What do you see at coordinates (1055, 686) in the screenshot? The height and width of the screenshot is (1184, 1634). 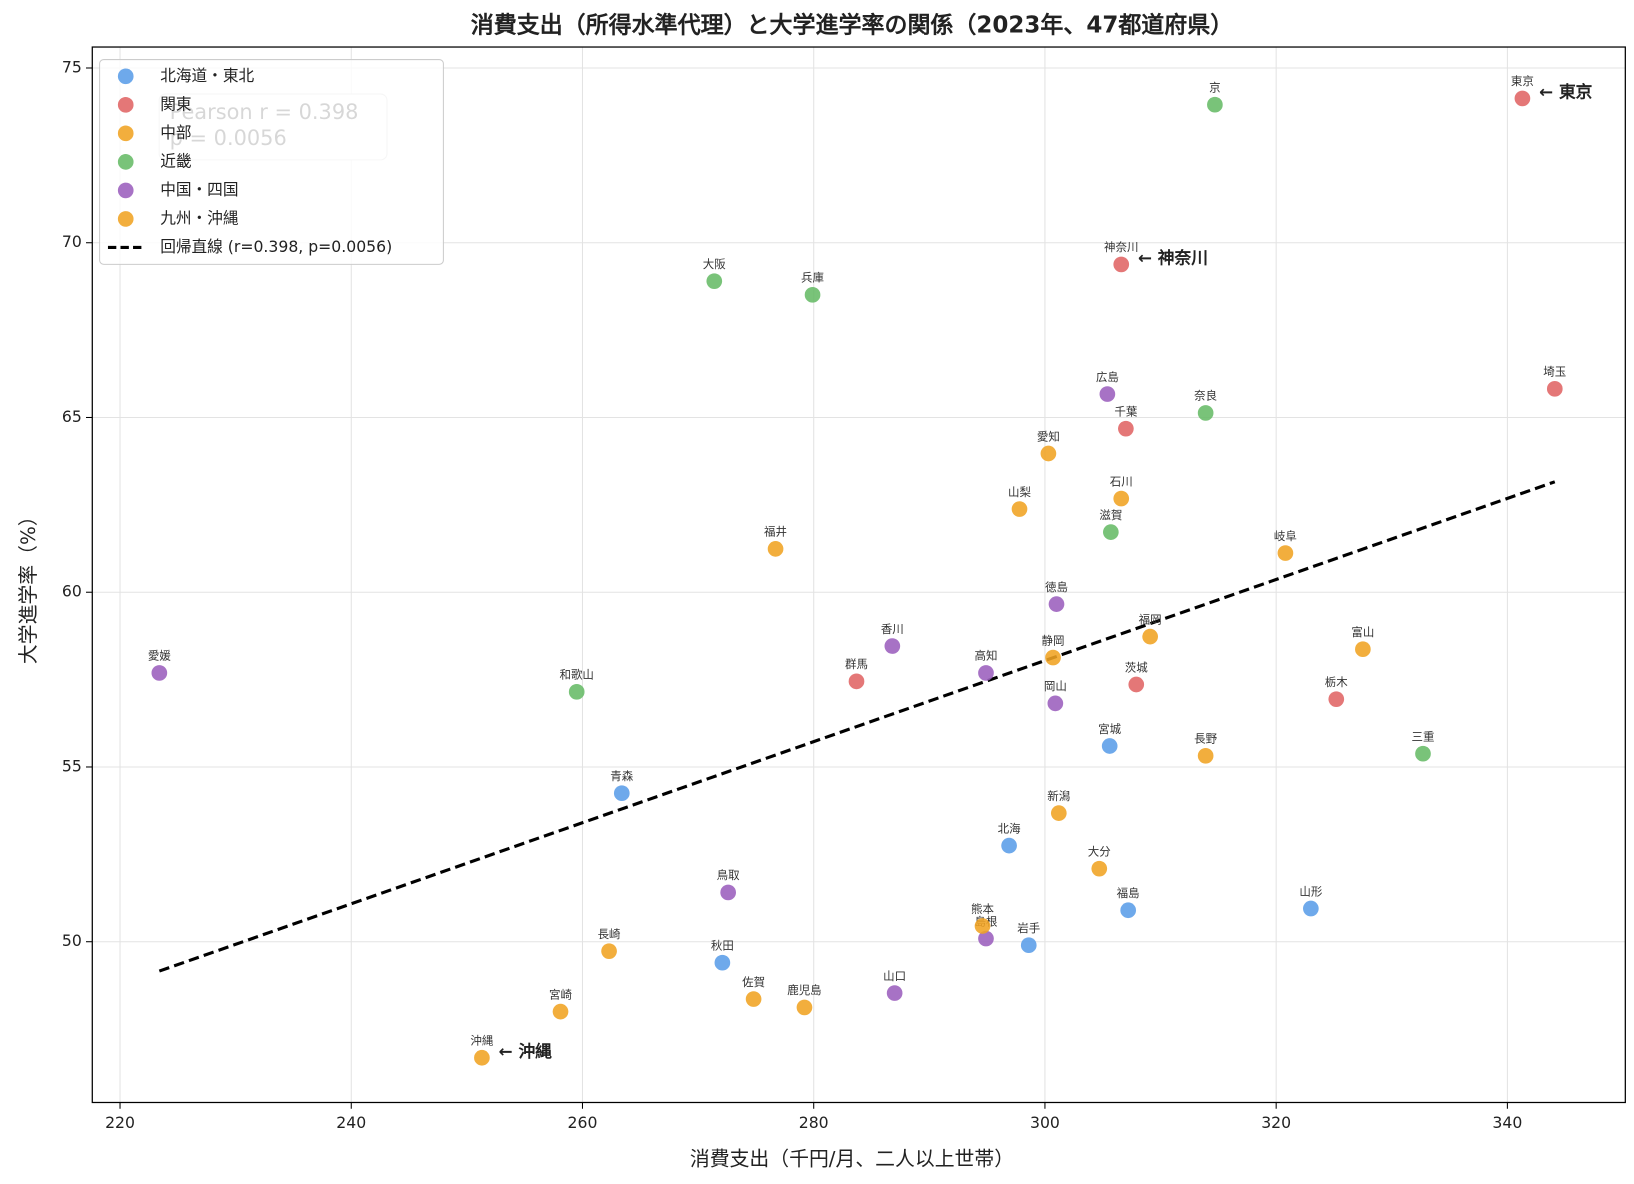 I see `point-label: 岡山` at bounding box center [1055, 686].